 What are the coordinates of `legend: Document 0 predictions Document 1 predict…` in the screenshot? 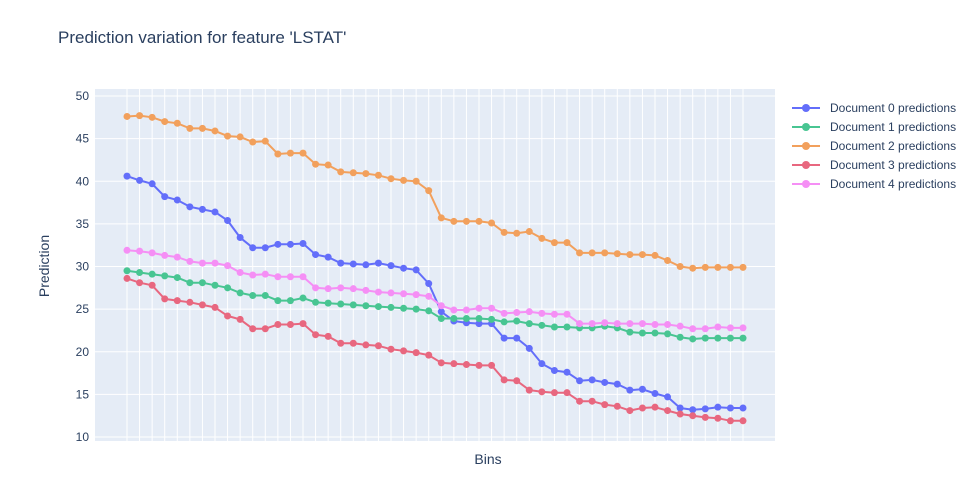 It's located at (873, 145).